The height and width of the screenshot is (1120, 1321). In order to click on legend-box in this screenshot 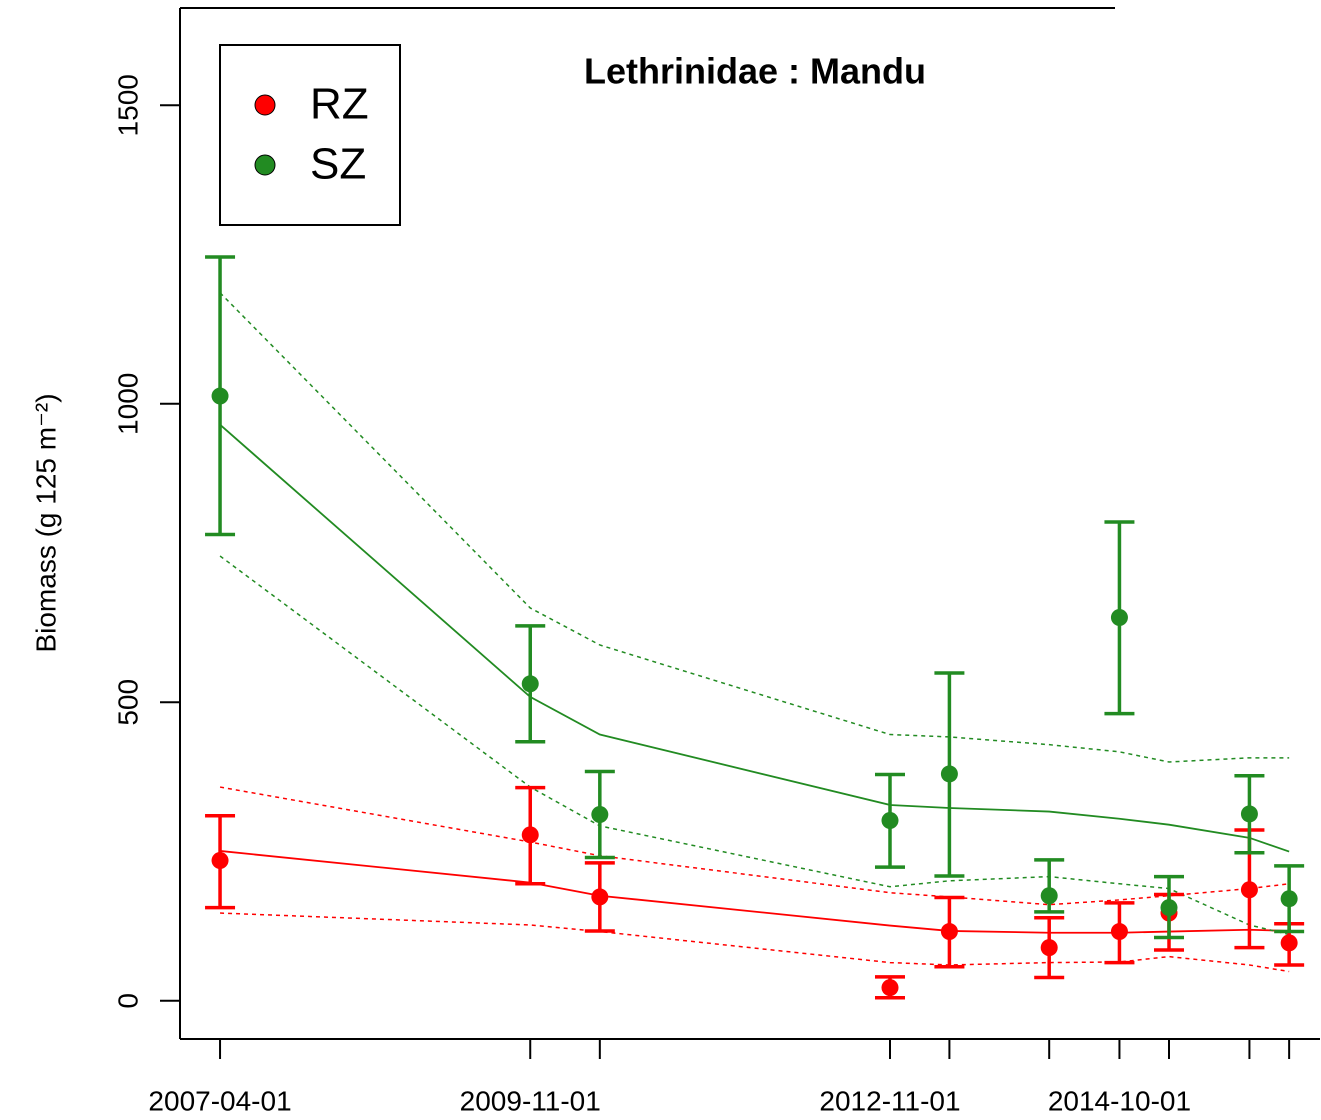, I will do `click(310, 135)`.